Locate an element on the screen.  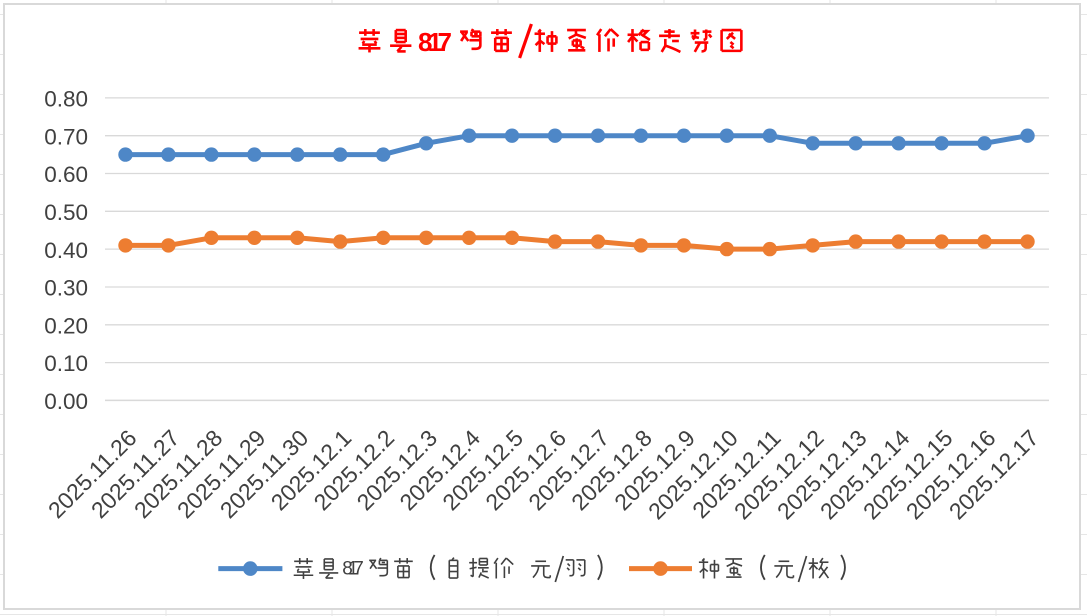
svg-text: 0.30 is located at coordinates (66, 288).